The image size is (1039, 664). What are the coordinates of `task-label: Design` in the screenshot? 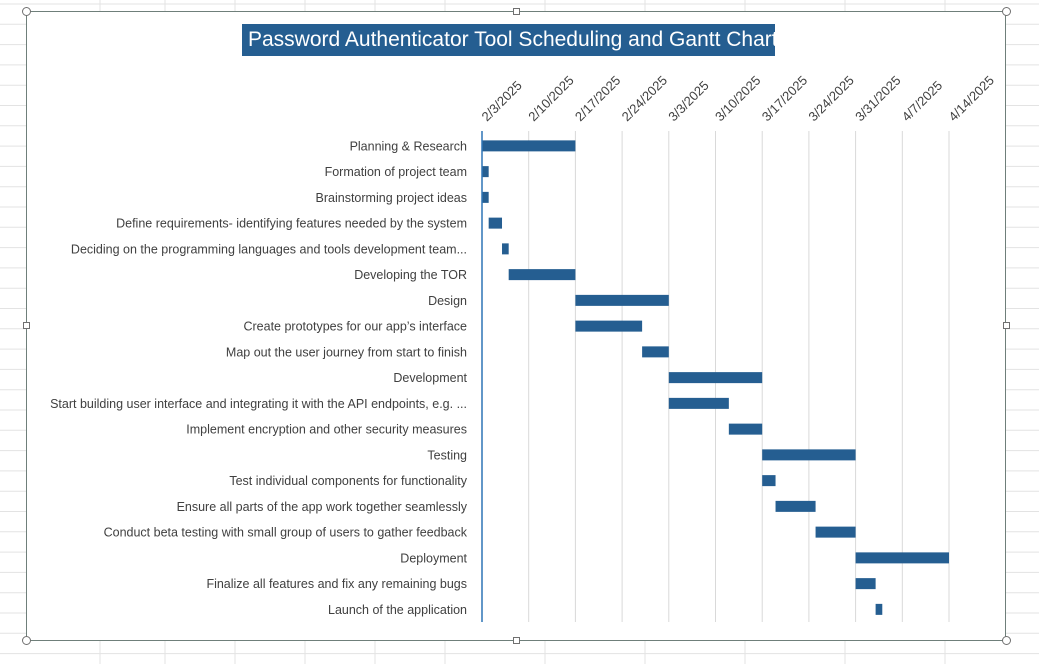 It's located at (447, 301).